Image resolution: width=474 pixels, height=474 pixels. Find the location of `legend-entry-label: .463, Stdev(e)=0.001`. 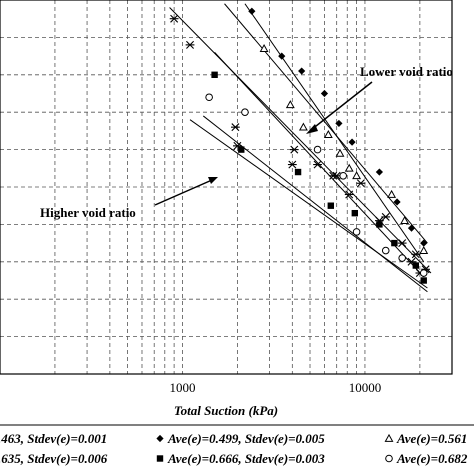

legend-entry-label: .463, Stdev(e)=0.001 is located at coordinates (53, 438).